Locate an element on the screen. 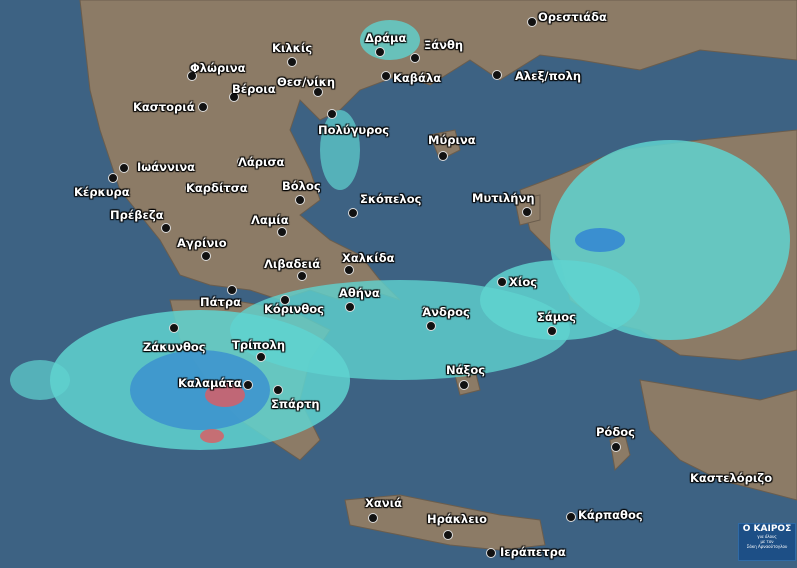 Image resolution: width=797 pixels, height=568 pixels. city-label: Χανιά is located at coordinates (383, 503).